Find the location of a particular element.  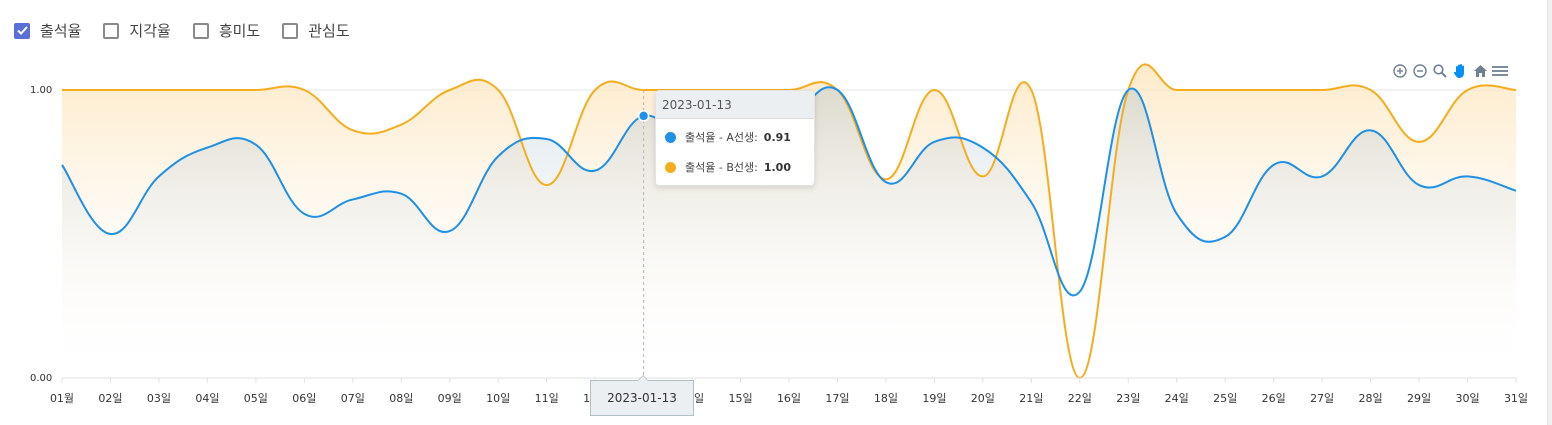

filter-interest-label: 흥미도 is located at coordinates (239, 31).